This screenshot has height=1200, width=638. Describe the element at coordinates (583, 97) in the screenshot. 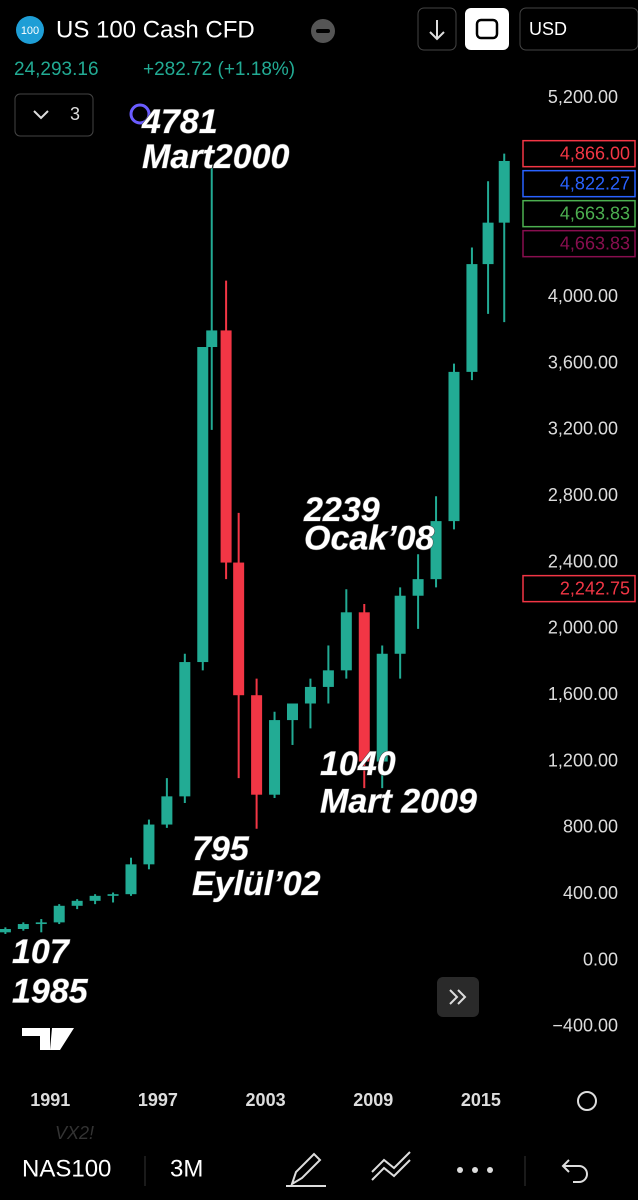

I see `y-tick-label: 5,200.00` at that location.